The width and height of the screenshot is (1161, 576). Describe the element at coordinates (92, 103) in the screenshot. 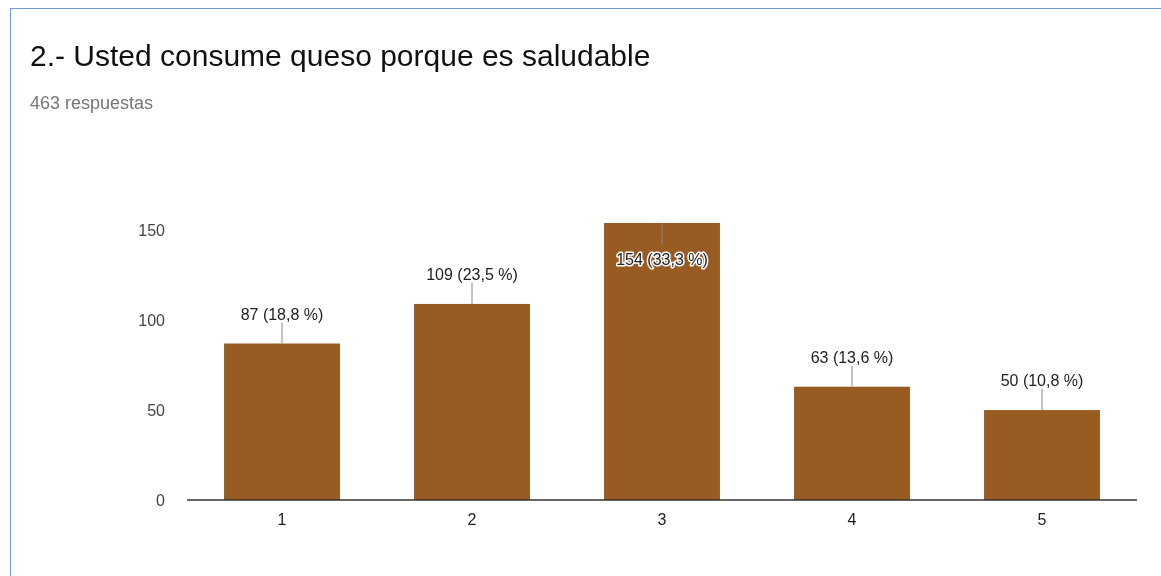

I see `chart-subtitle: 463 respuestas` at that location.